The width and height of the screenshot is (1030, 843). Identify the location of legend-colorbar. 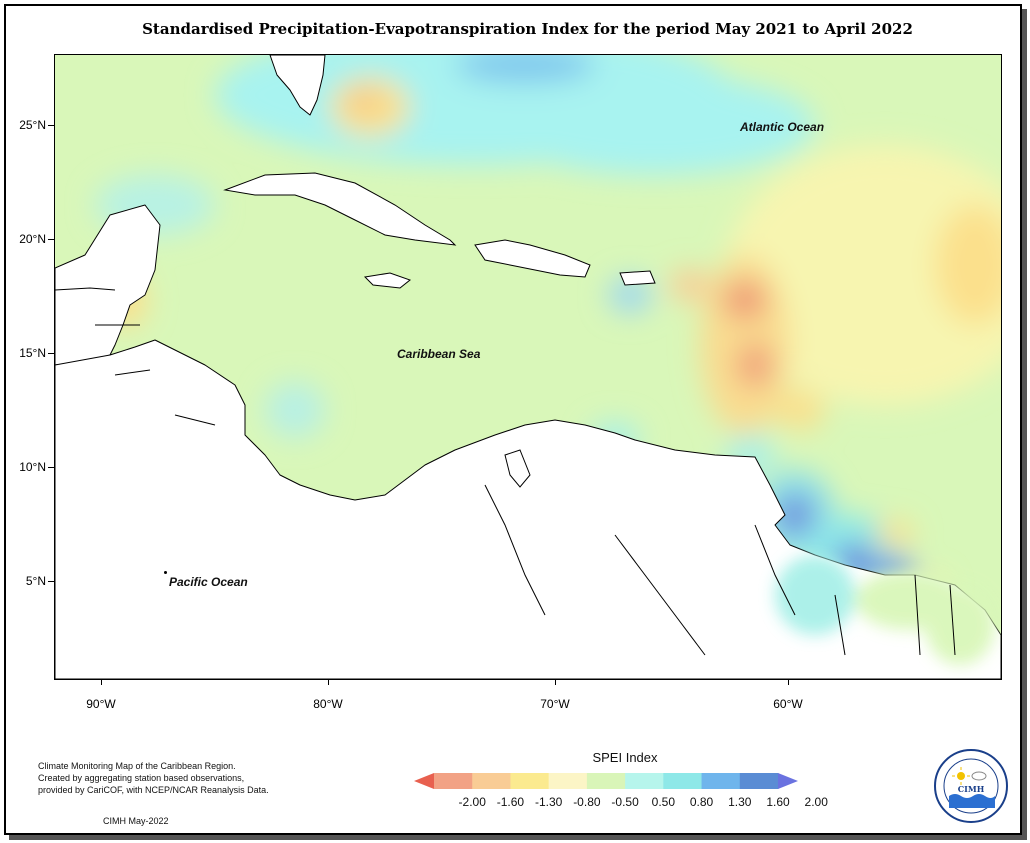
(606, 781).